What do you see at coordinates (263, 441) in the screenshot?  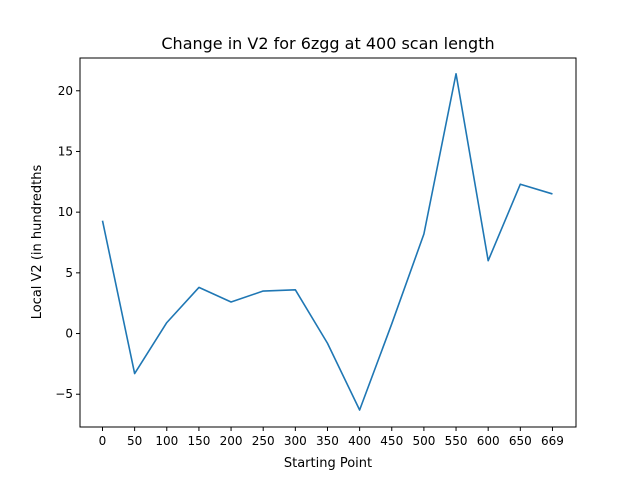 I see `x-tick-label: 250` at bounding box center [263, 441].